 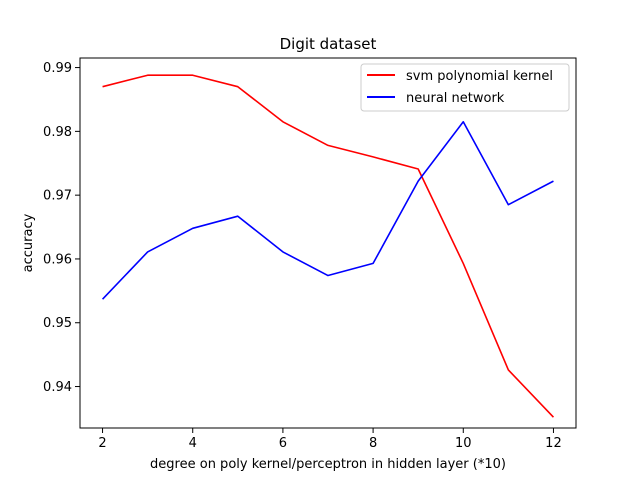 I want to click on x-tick-label: 4, so click(x=193, y=443).